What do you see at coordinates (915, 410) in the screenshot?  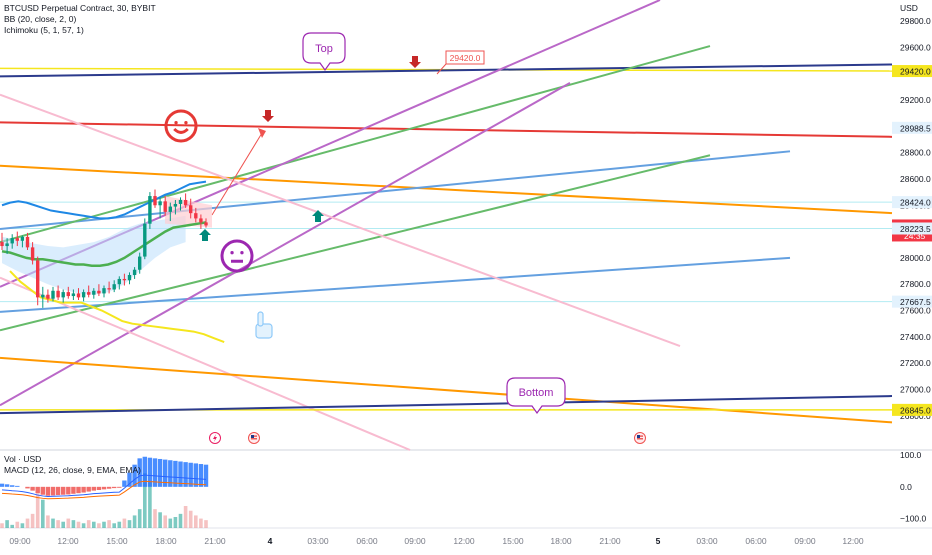 I see `price-label-text: 26845.0` at bounding box center [915, 410].